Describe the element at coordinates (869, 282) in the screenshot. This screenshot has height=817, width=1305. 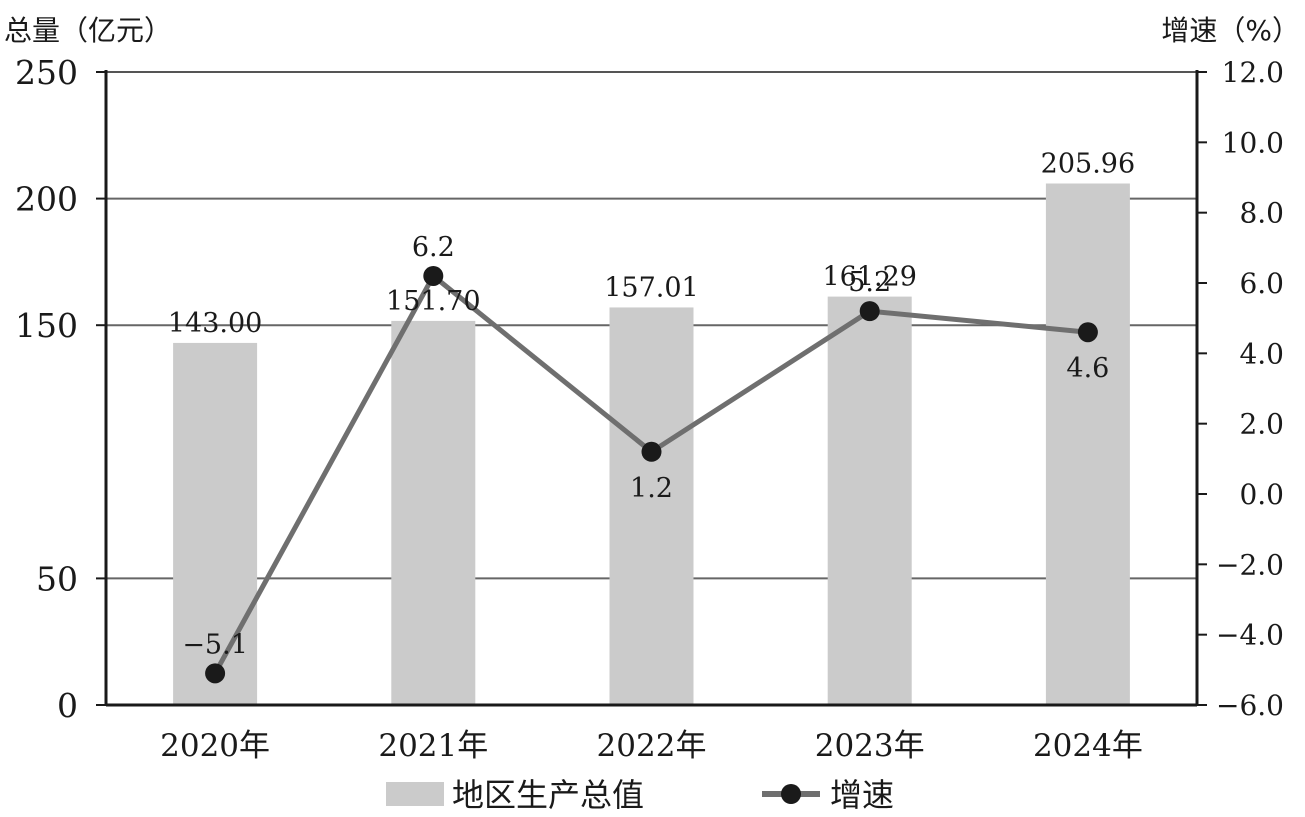
I see `line-data-label: 5.2` at that location.